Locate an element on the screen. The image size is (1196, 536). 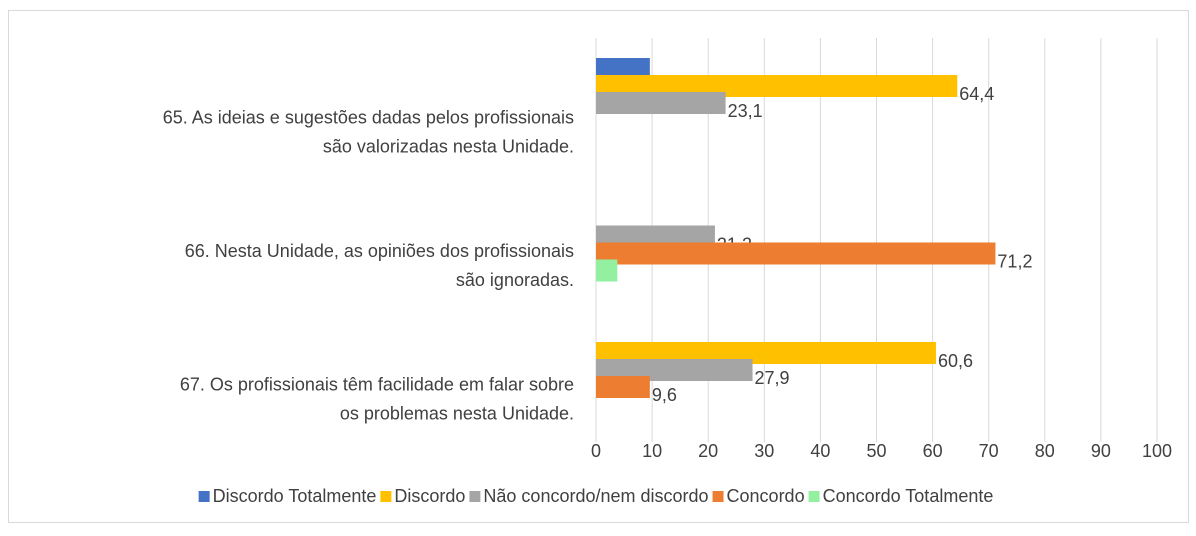
x-tick-label: 100 is located at coordinates (1157, 451).